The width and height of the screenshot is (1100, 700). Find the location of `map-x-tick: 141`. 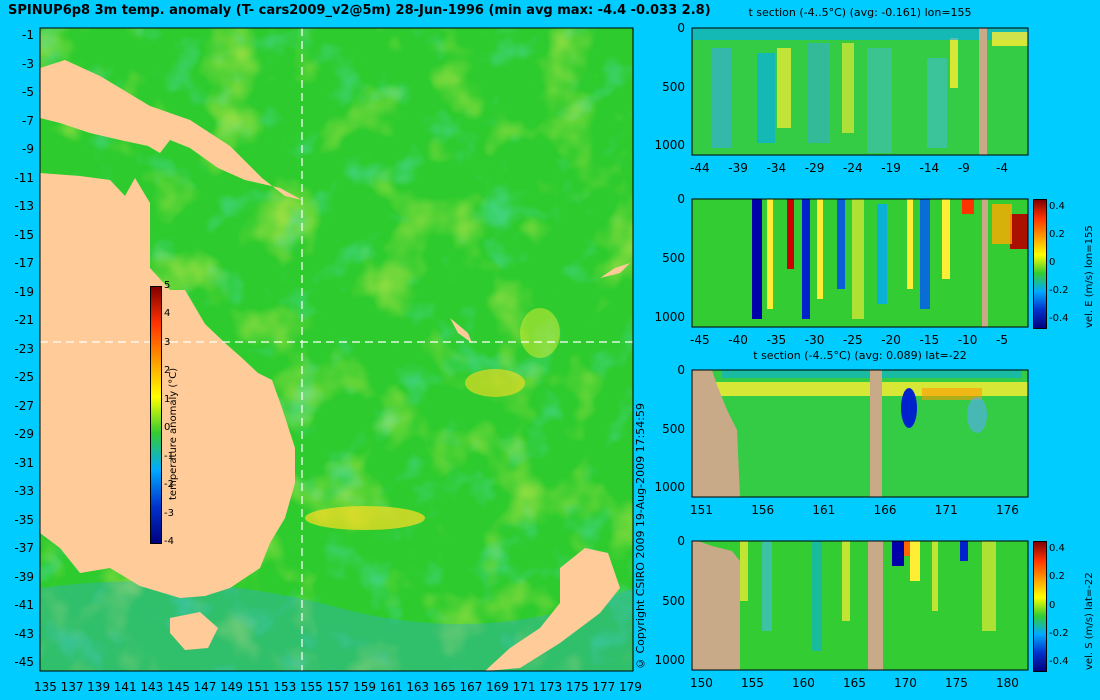

map-x-tick: 141 is located at coordinates (125, 687).